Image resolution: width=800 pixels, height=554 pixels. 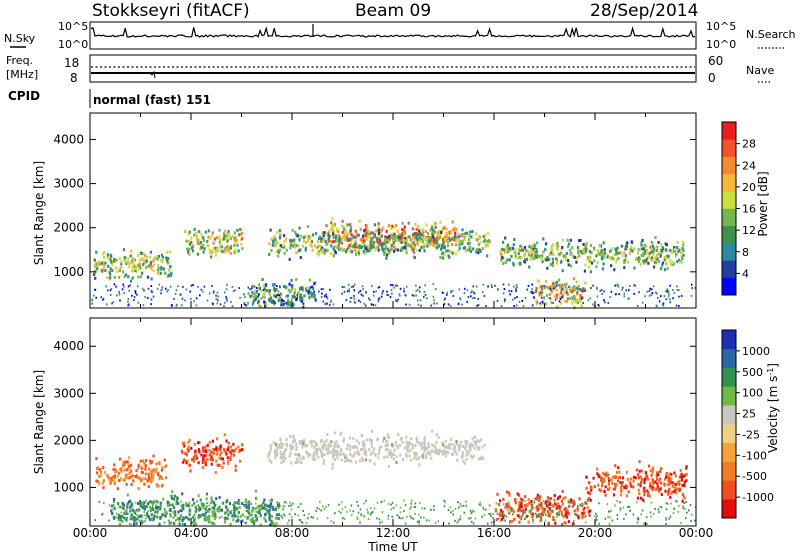 I want to click on colorbar-swatch, so click(x=729, y=396).